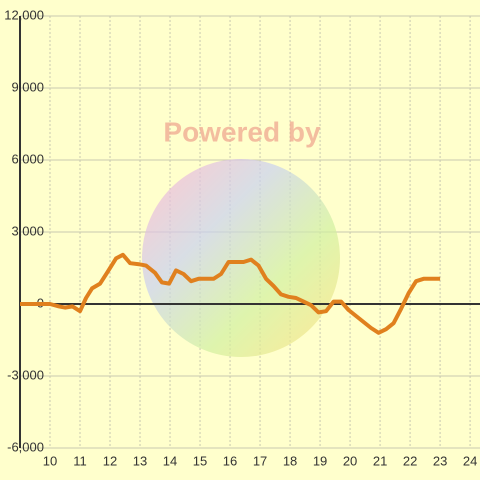 The image size is (480, 480). I want to click on y-tick-label: -3,000, so click(25, 374).